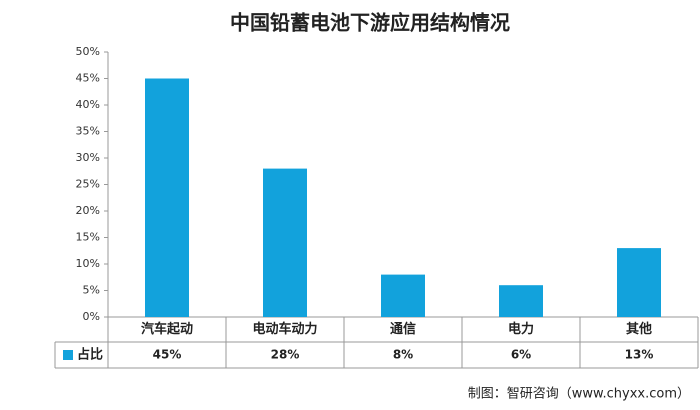 This screenshot has height=410, width=700. What do you see at coordinates (88, 78) in the screenshot?
I see `y-tick-label: 45%` at bounding box center [88, 78].